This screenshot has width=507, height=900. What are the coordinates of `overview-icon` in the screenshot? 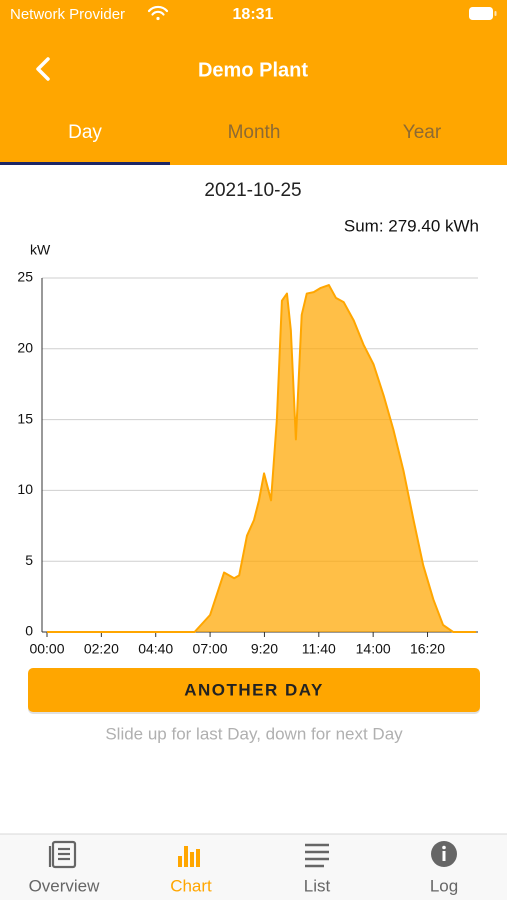 It's located at (62, 854).